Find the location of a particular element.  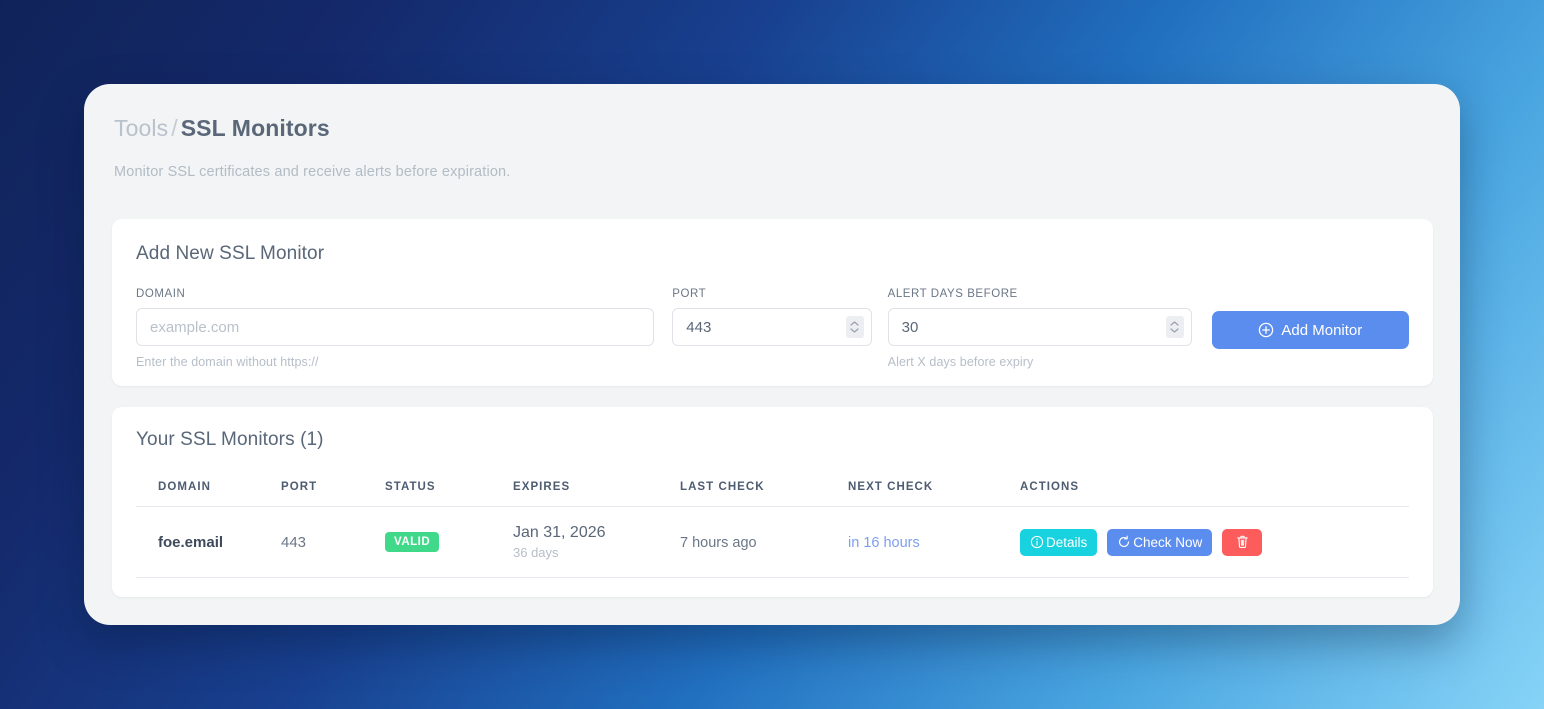

column-header-status: STATUS is located at coordinates (449, 479).